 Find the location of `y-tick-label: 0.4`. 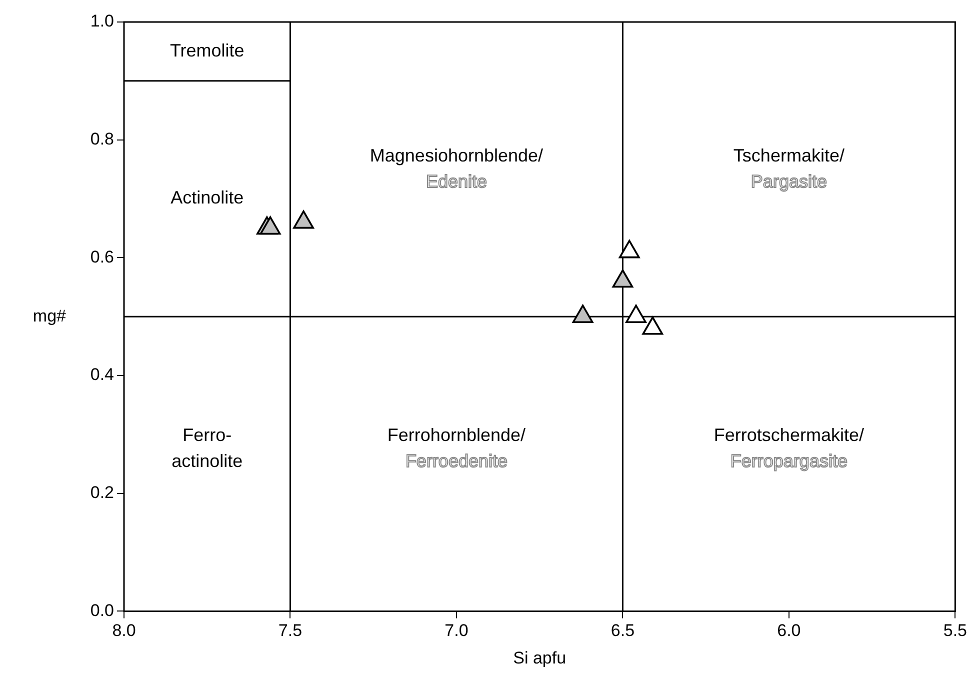

y-tick-label: 0.4 is located at coordinates (102, 374).